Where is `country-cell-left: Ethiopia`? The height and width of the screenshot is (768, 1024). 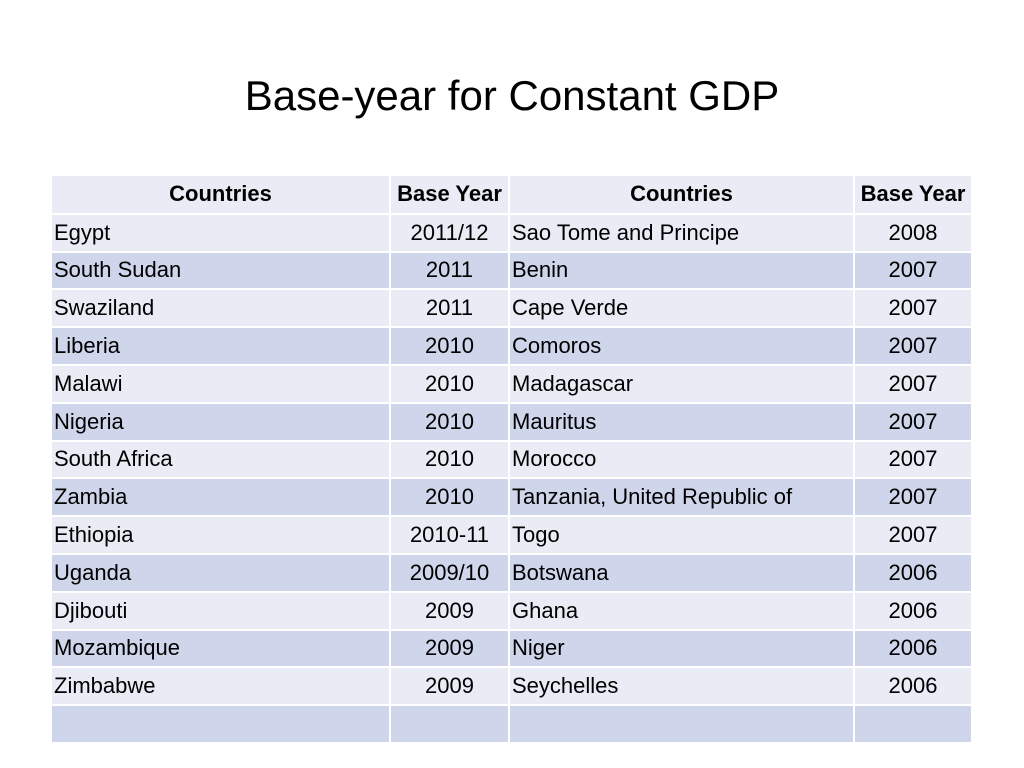
country-cell-left: Ethiopia is located at coordinates (221, 535).